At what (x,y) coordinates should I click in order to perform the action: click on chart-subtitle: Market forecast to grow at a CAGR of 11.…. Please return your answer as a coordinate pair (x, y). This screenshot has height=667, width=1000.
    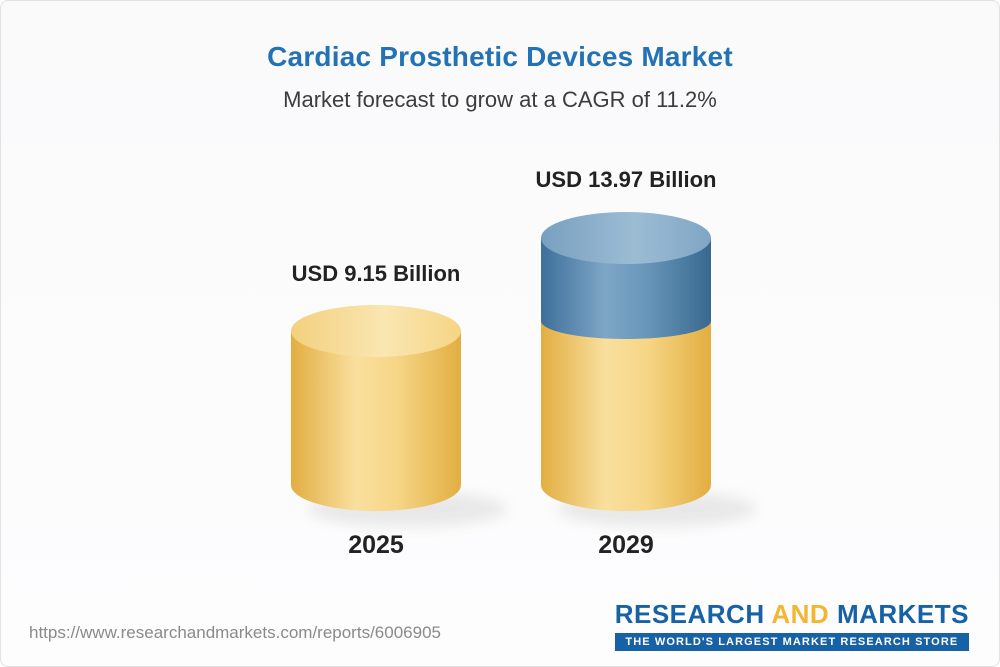
    Looking at the image, I should click on (500, 99).